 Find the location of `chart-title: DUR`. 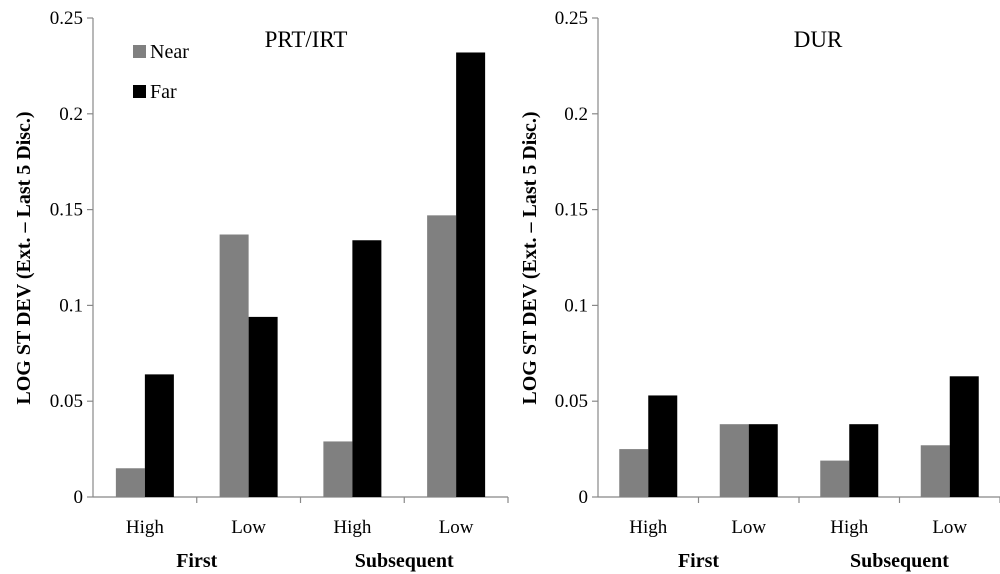

chart-title: DUR is located at coordinates (818, 39).